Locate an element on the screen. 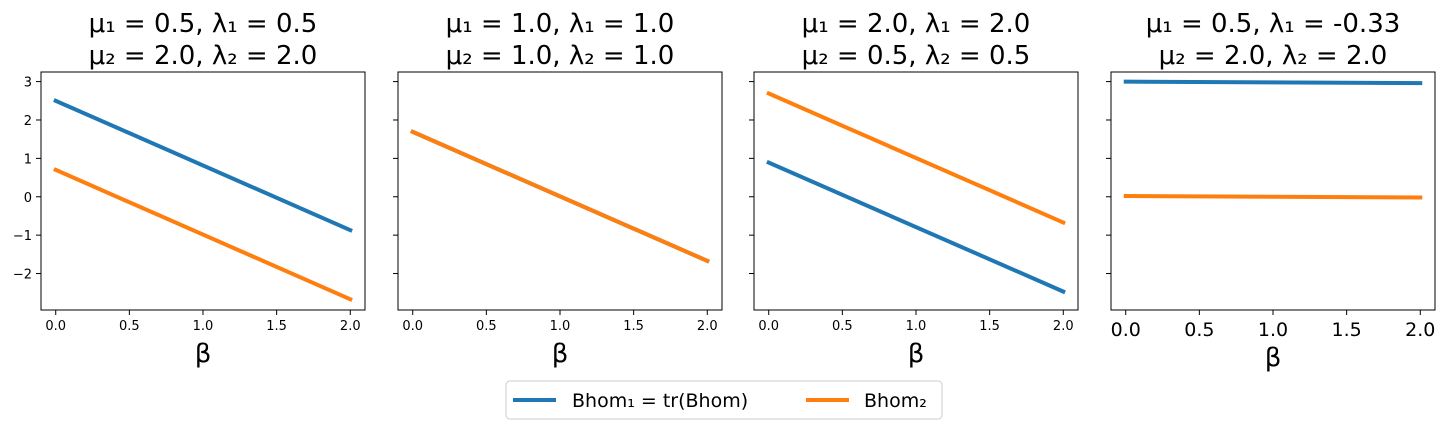  panel-3-xlabel: β is located at coordinates (916, 354).